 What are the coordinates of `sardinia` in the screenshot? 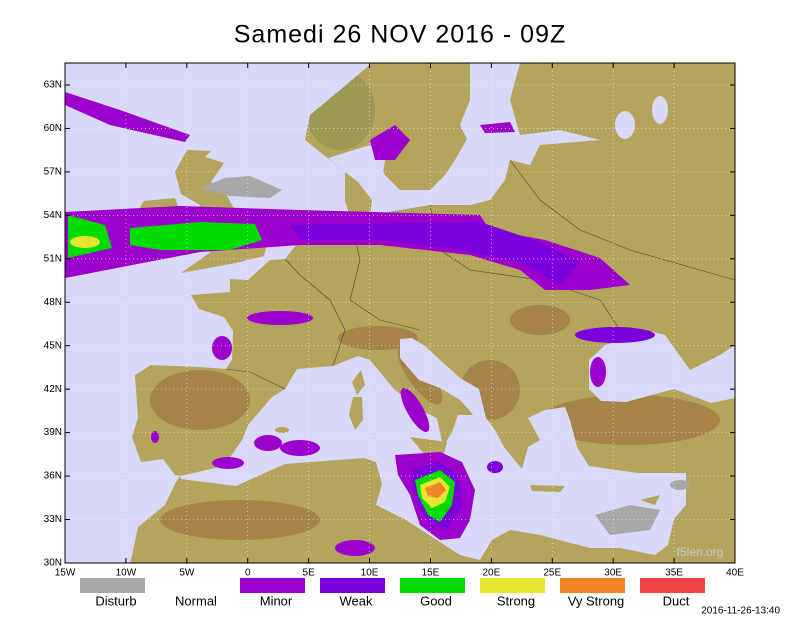 It's located at (356, 413).